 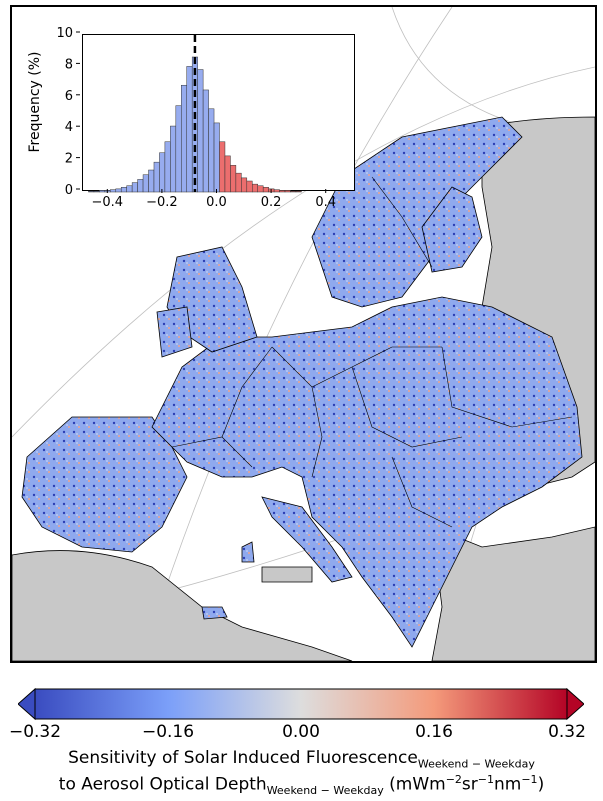 What do you see at coordinates (575, 704) in the screenshot?
I see `colorbar-extend-right` at bounding box center [575, 704].